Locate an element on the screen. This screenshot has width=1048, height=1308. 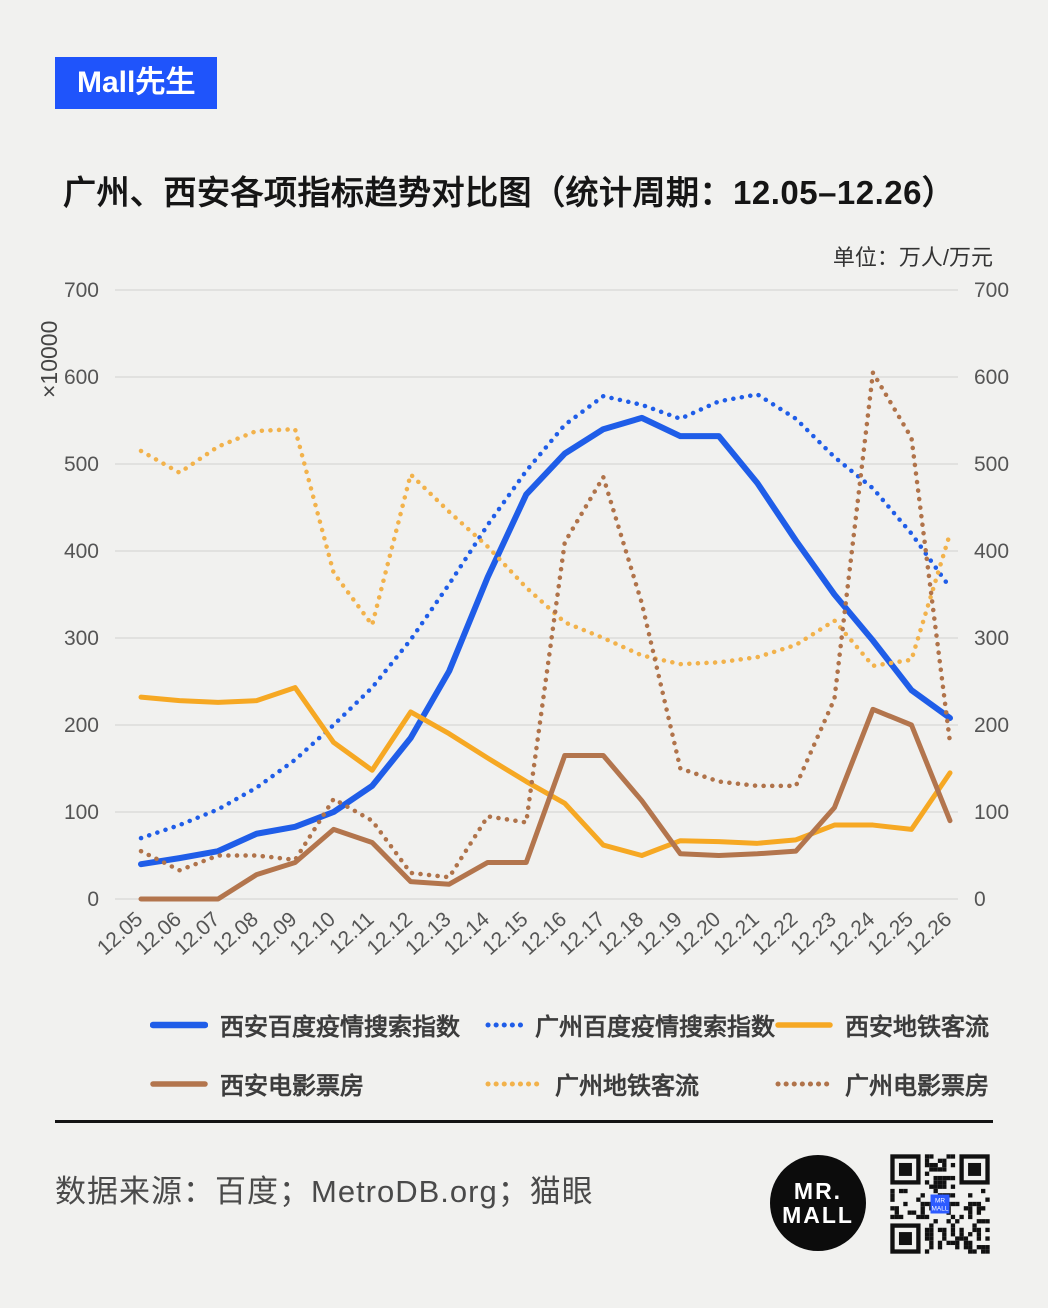
legend-item: 广州电影票房 is located at coordinates (902, 1083).